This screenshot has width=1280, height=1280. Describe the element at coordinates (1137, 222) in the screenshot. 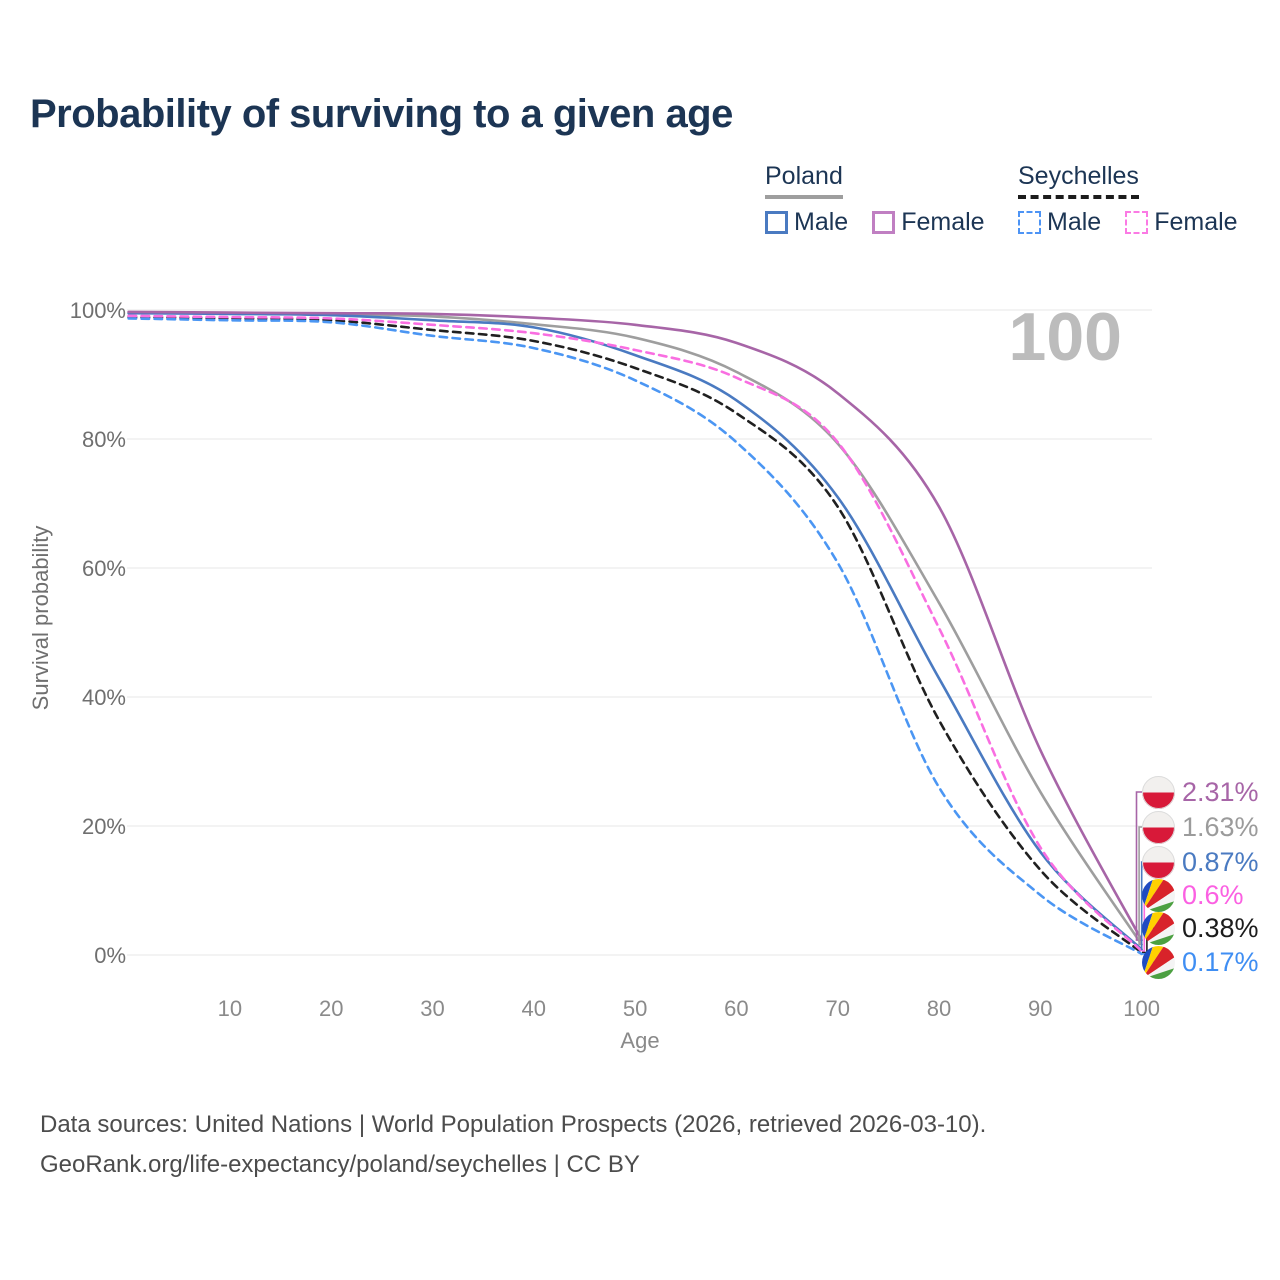

I see `seychelles-female-swatch` at that location.